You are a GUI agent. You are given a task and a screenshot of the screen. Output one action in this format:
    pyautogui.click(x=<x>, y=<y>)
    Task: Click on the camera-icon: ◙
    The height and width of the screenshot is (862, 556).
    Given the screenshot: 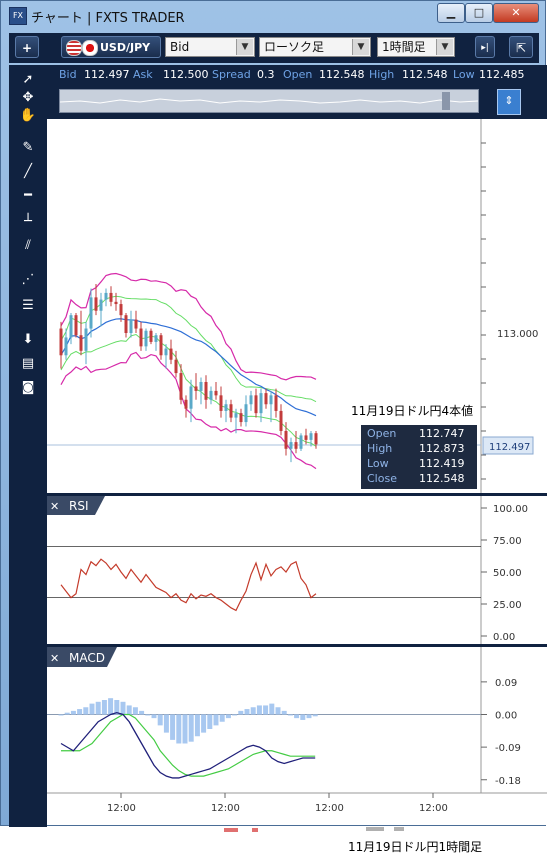 What is the action you would take?
    pyautogui.click(x=28, y=387)
    